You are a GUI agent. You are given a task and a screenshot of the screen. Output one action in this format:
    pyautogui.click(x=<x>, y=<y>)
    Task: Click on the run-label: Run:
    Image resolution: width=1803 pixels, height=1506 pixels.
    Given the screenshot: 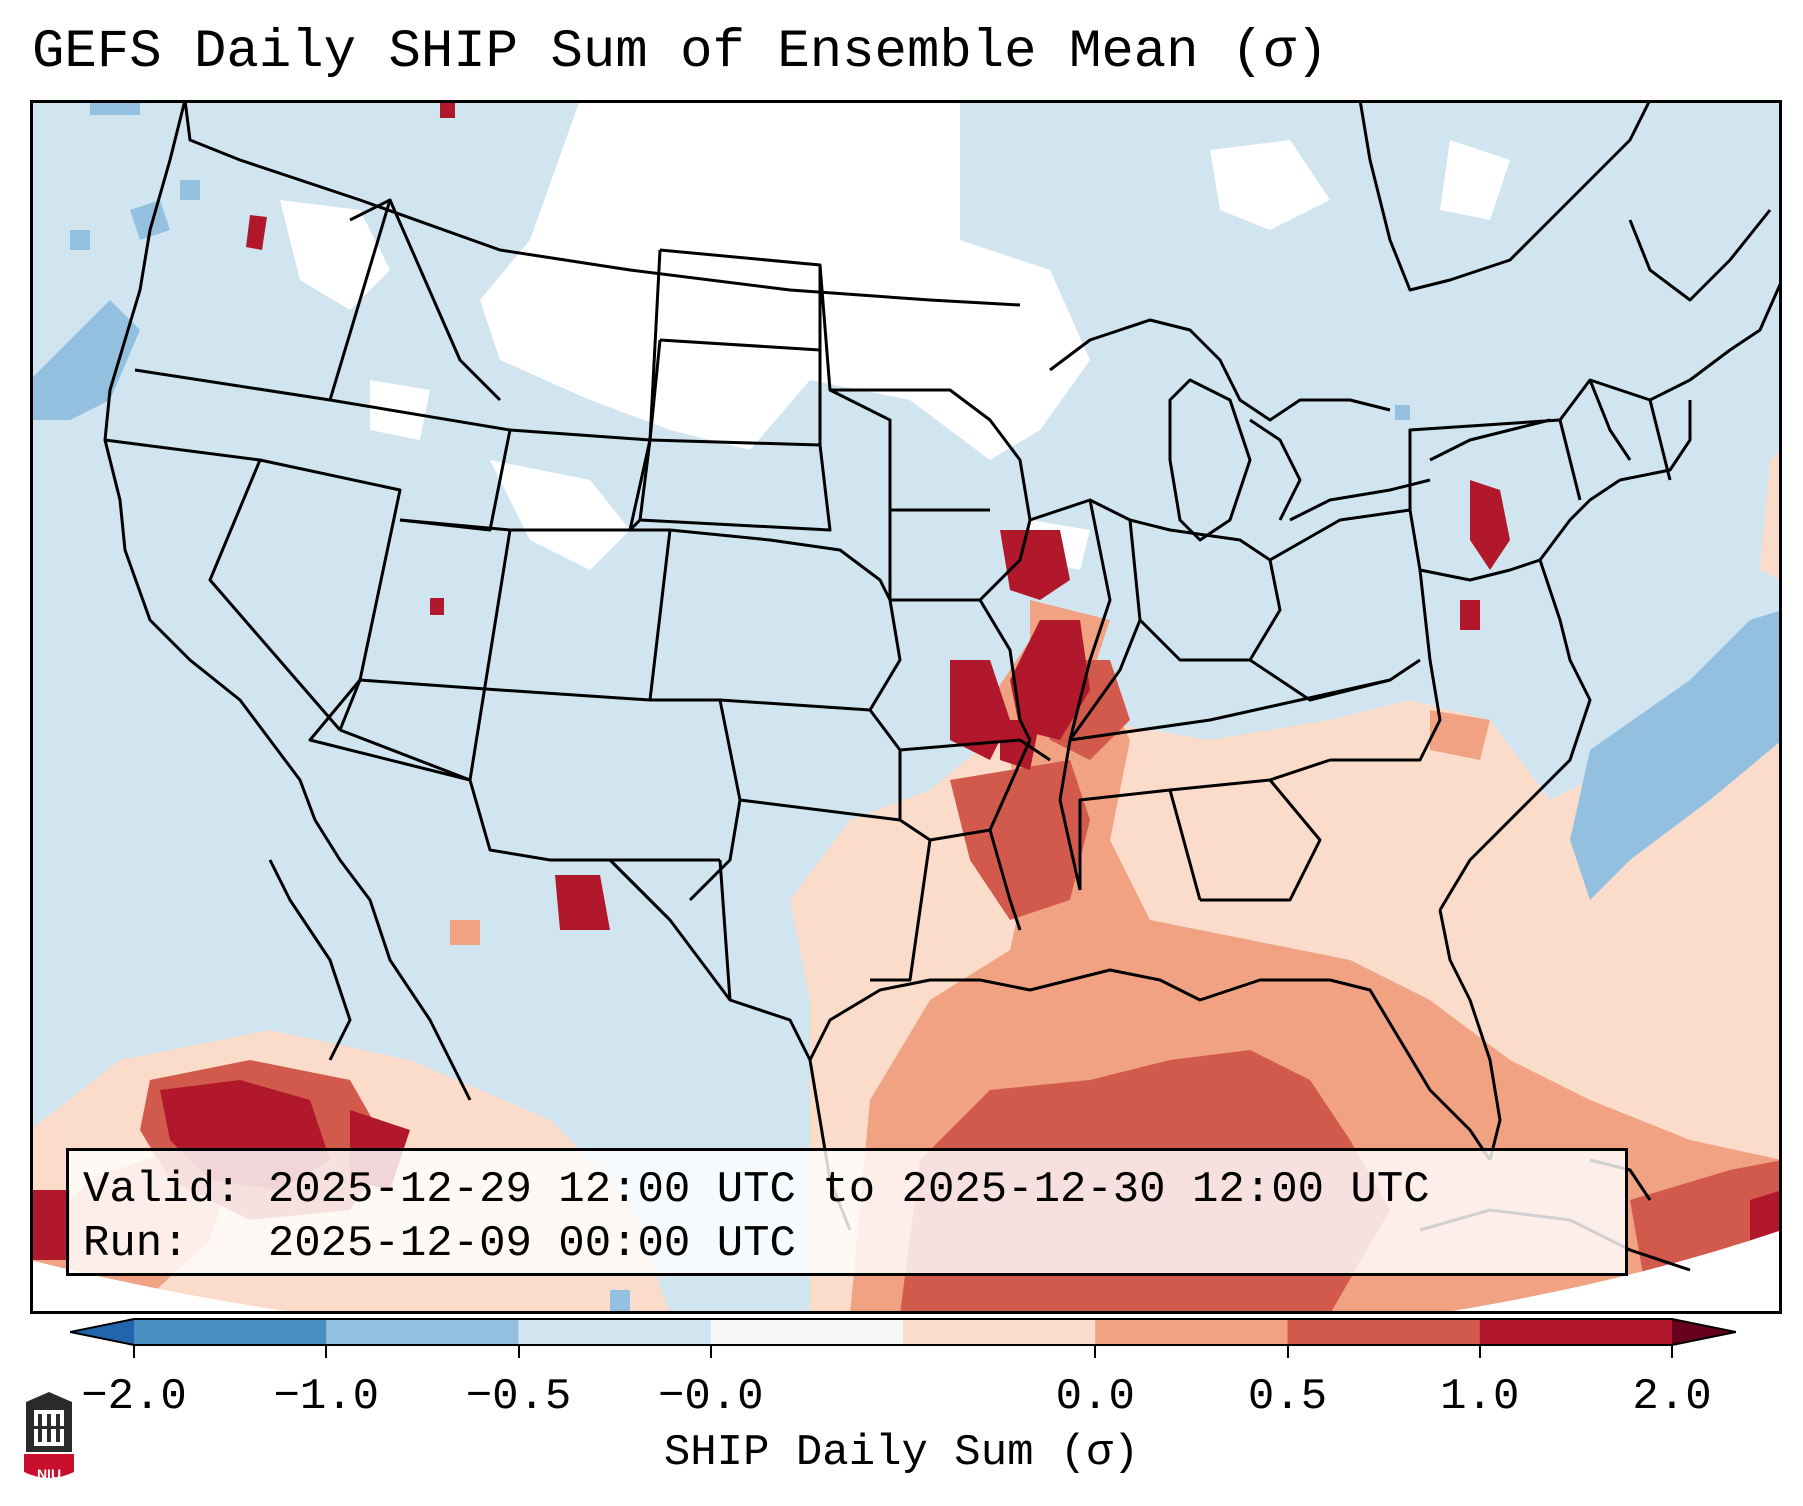 What is the action you would take?
    pyautogui.click(x=136, y=1244)
    